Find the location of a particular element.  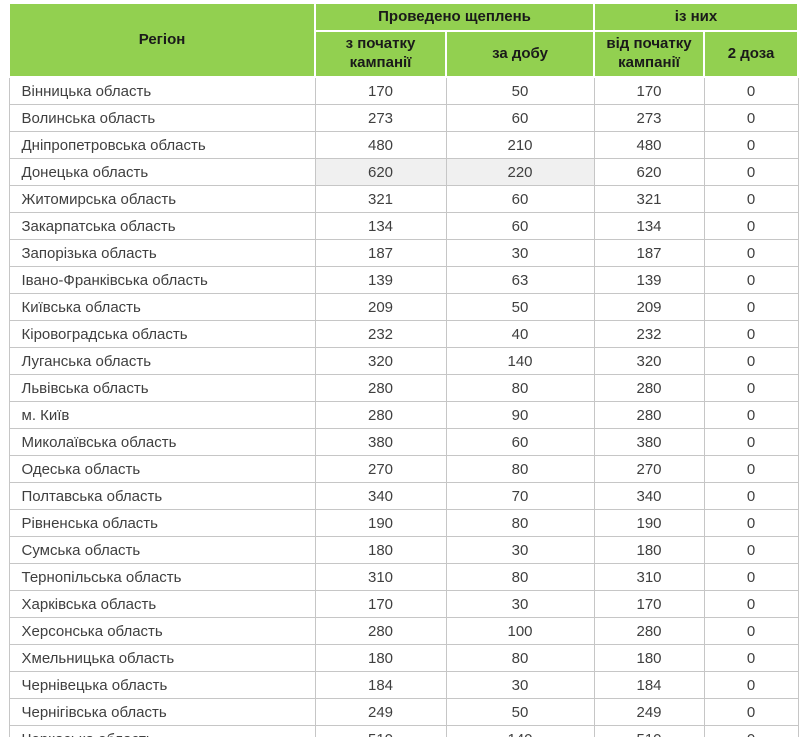

table-row: Тернопільська область 310 80 310 0 is located at coordinates (403, 577).